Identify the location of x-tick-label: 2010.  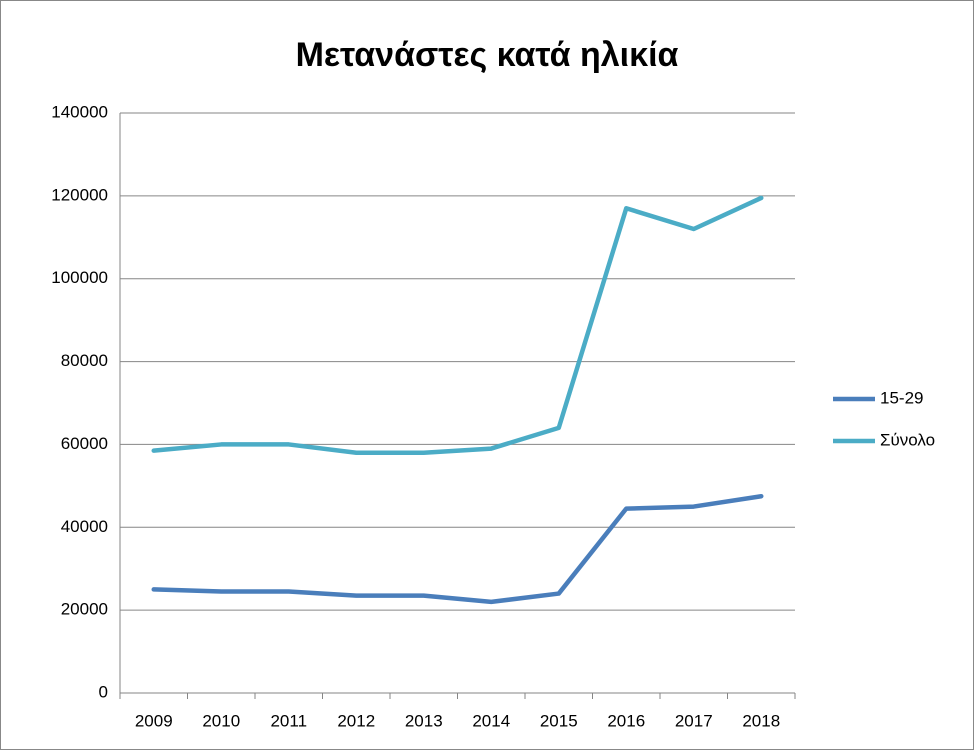
(221, 720).